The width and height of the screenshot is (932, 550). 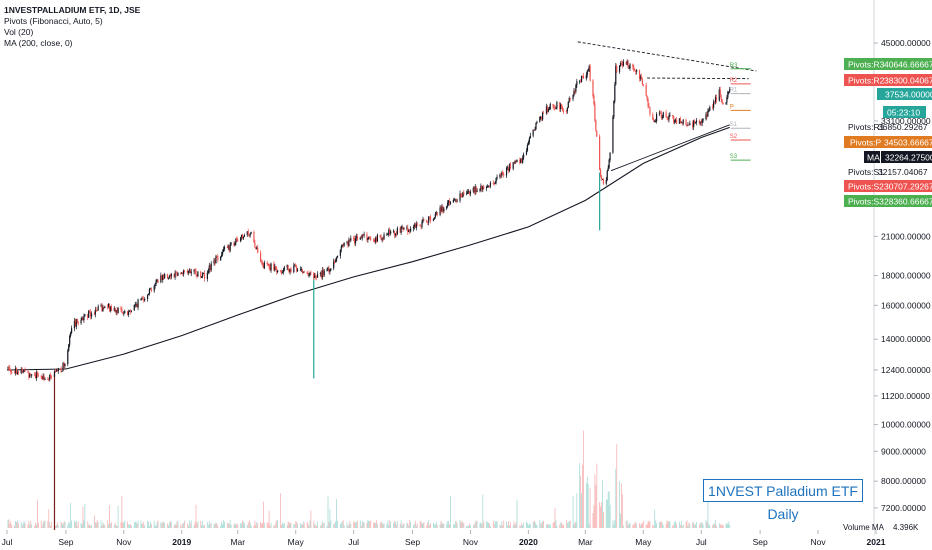 I want to click on pivot-s3-value: 28360.66667, so click(x=908, y=202).